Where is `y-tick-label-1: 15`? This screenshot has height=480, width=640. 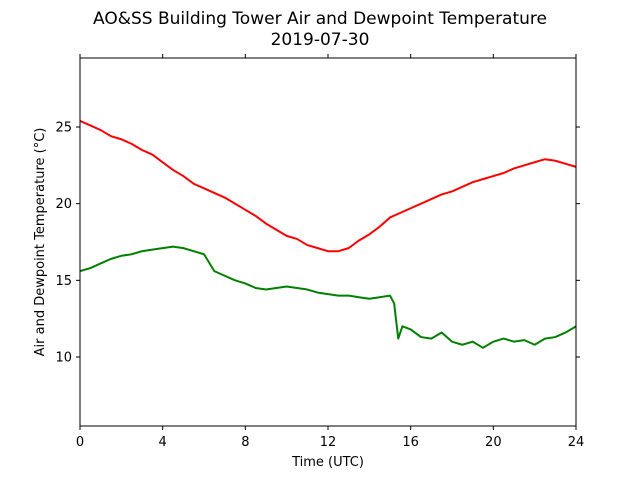 y-tick-label-1: 15 is located at coordinates (63, 281).